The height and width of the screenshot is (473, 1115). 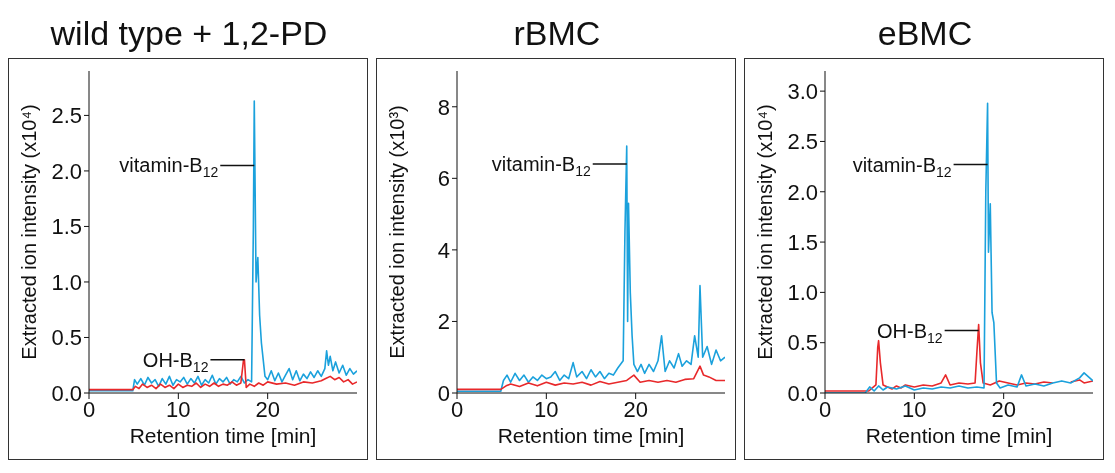 I want to click on y-tick-label: 4, so click(x=443, y=250).